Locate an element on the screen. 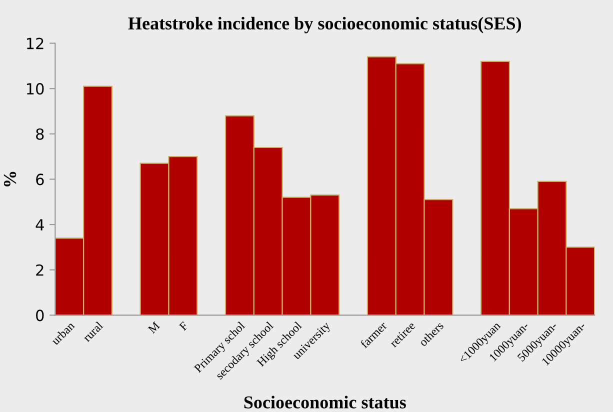 Image resolution: width=613 pixels, height=412 pixels. y-axis-title: % is located at coordinates (10, 179).